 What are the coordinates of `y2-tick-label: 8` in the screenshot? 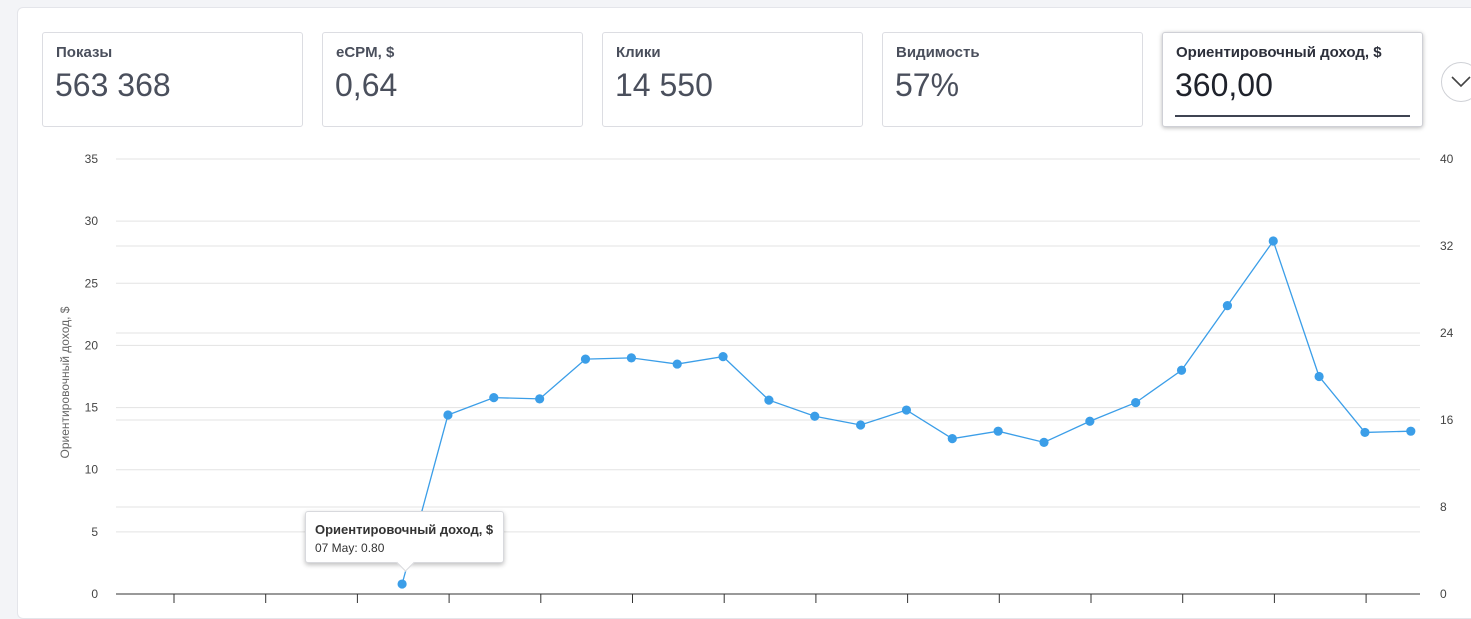 It's located at (1443, 507).